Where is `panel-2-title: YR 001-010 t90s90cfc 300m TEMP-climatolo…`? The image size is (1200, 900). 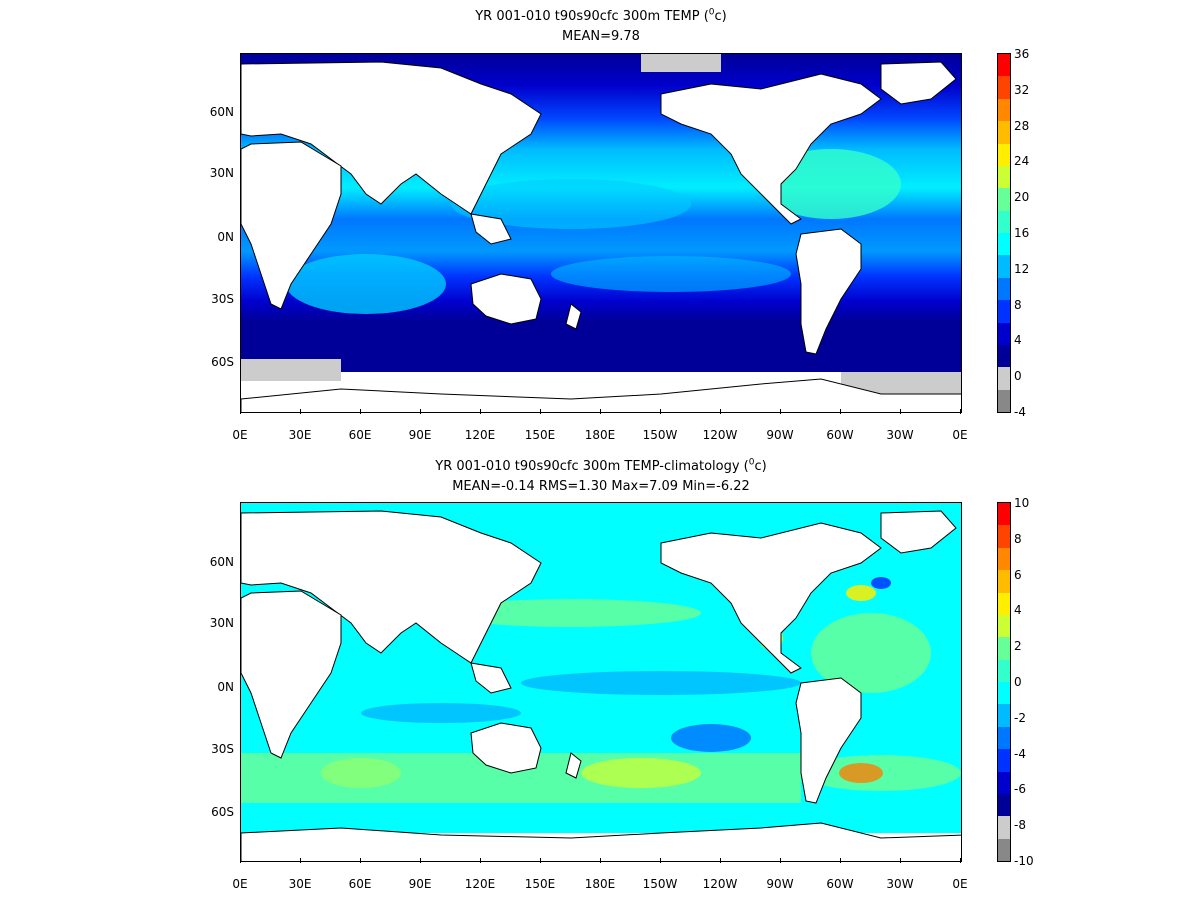 panel-2-title: YR 001-010 t90s90cfc 300m TEMP-climatolo… is located at coordinates (601, 465).